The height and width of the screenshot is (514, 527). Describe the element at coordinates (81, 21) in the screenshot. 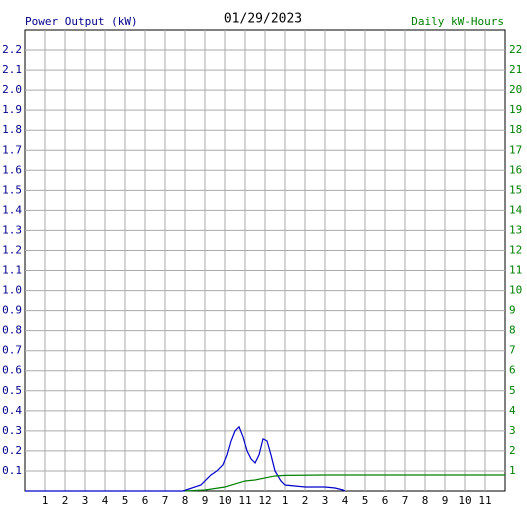

I see `y-axis-label: Power Output (kW)` at that location.